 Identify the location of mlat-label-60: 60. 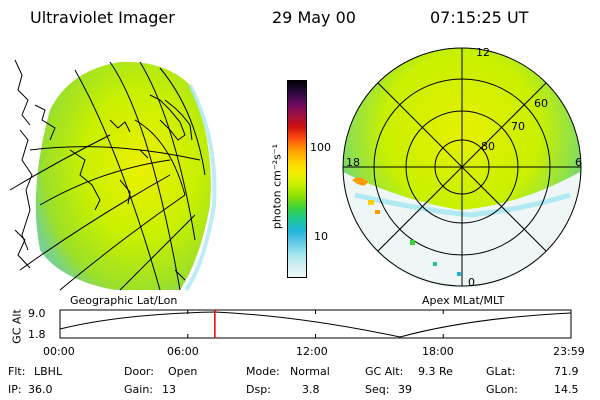
(541, 103).